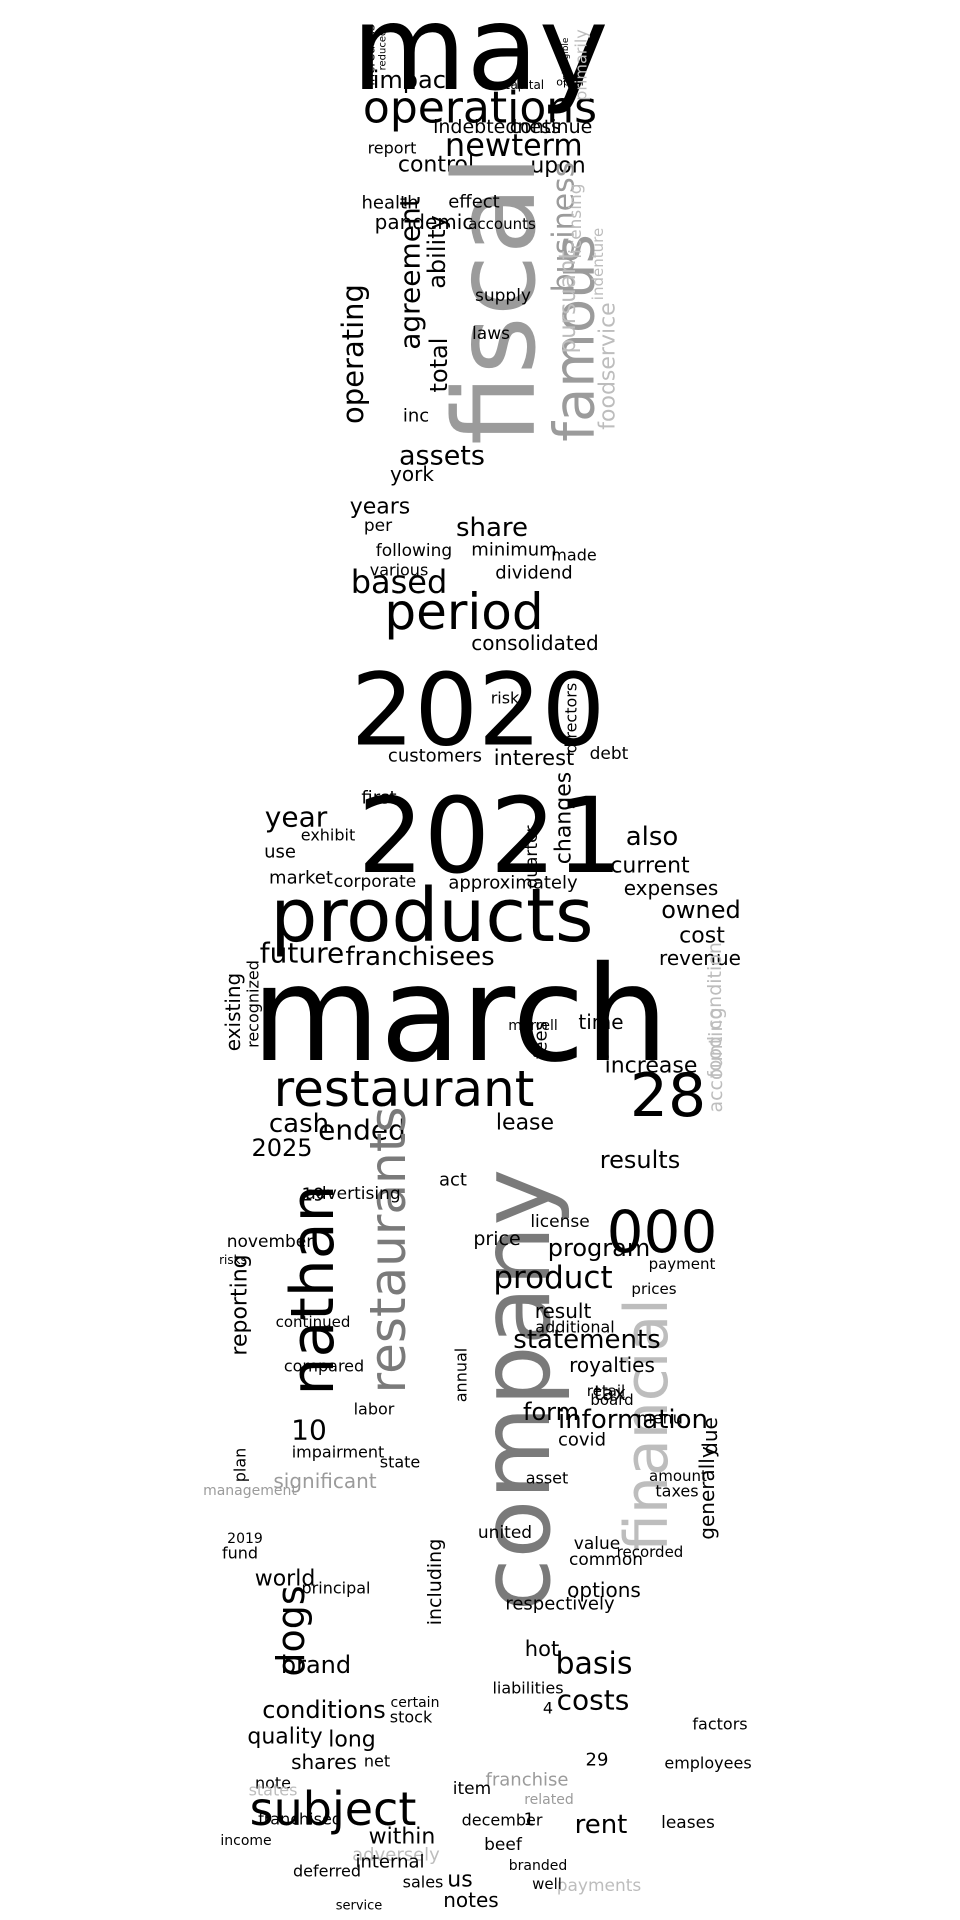  Describe the element at coordinates (676, 1491) in the screenshot. I see `word-taxes: taxes` at that location.